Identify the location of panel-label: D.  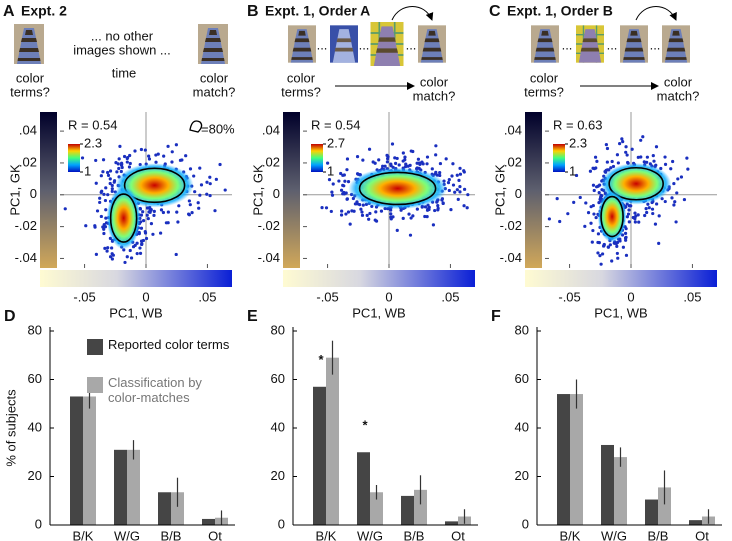
(10, 316).